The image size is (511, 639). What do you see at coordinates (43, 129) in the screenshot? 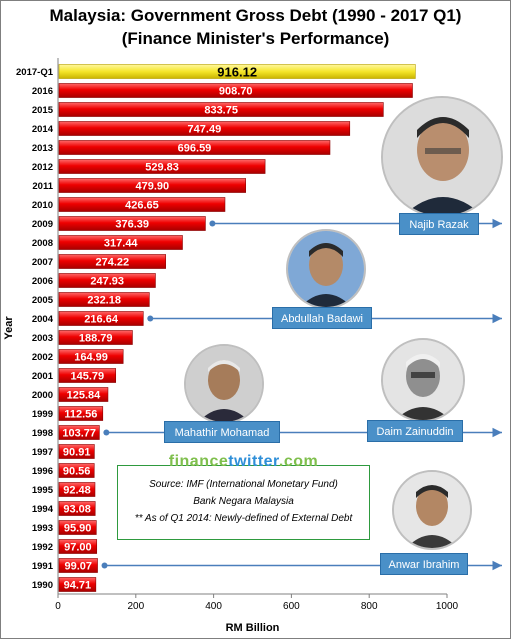
I see `y-tick-label: 2014` at bounding box center [43, 129].